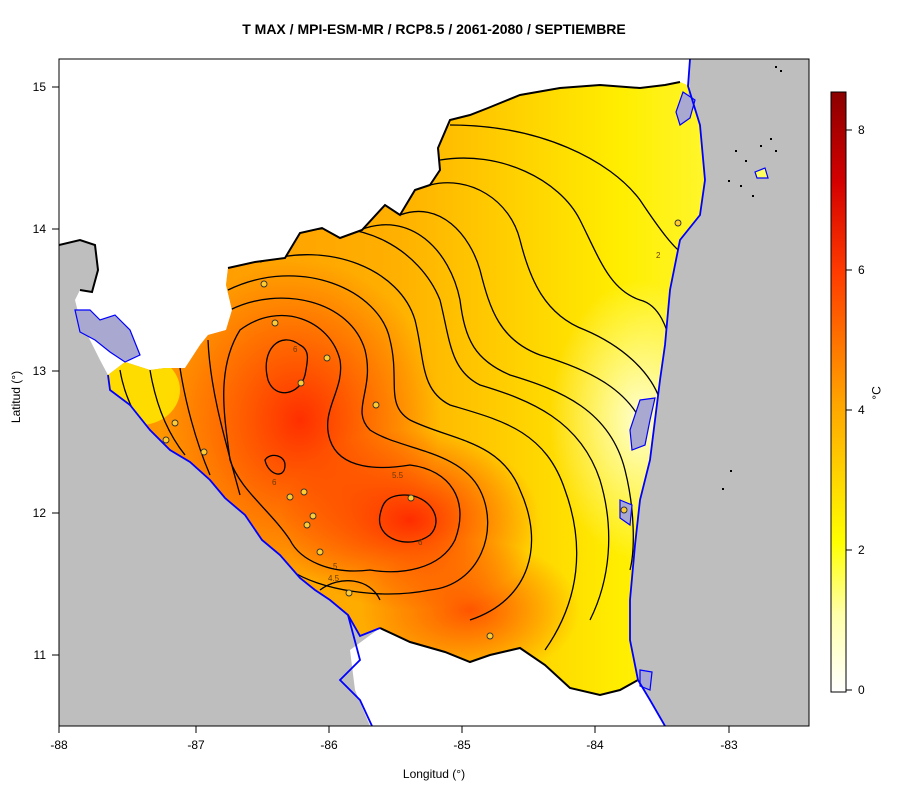 This screenshot has width=900, height=800. Describe the element at coordinates (107, 336) in the screenshot. I see `gulf-of-fonseca` at that location.